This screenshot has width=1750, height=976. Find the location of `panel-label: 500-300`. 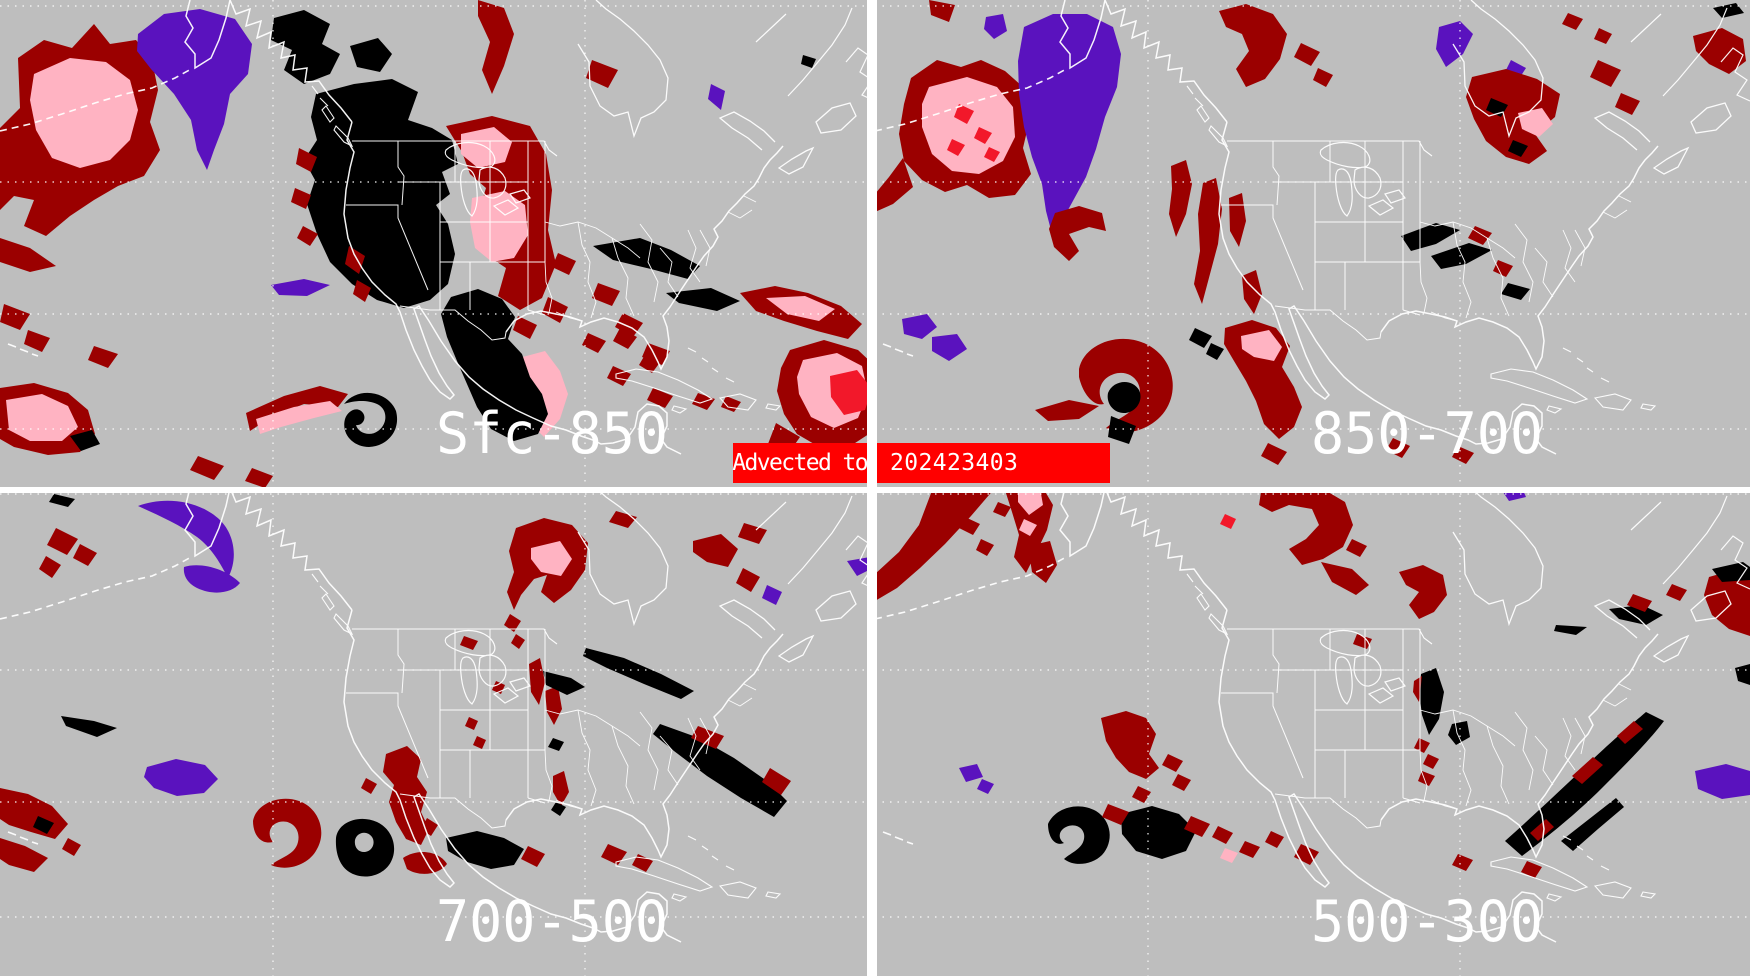

panel-label: 500-300 is located at coordinates (1427, 922).